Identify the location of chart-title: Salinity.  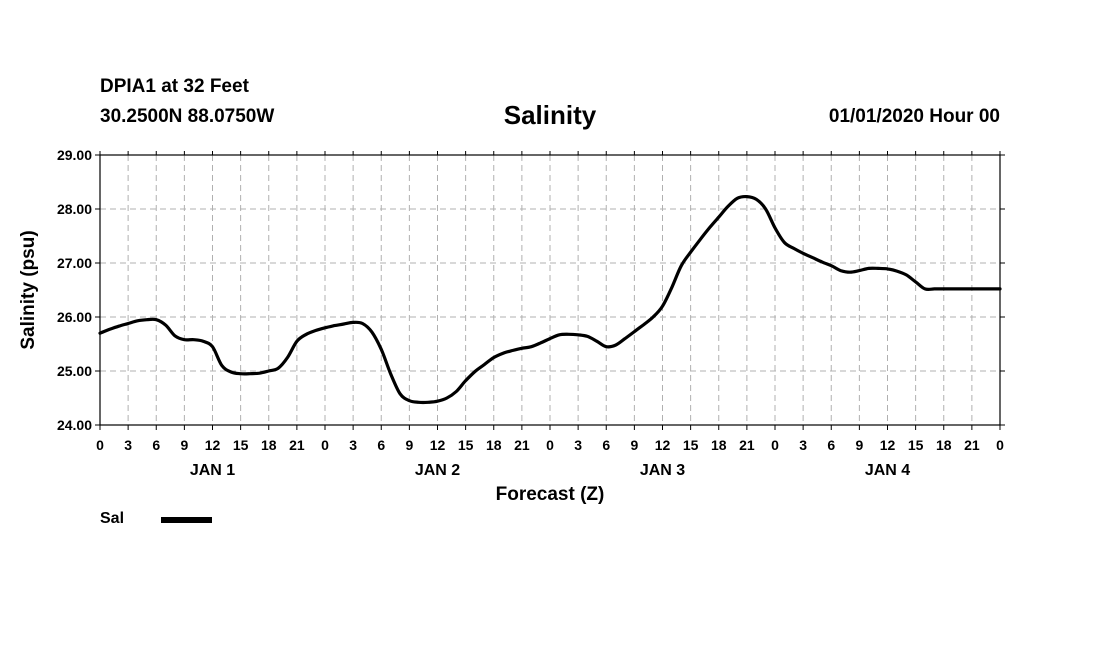
(550, 115).